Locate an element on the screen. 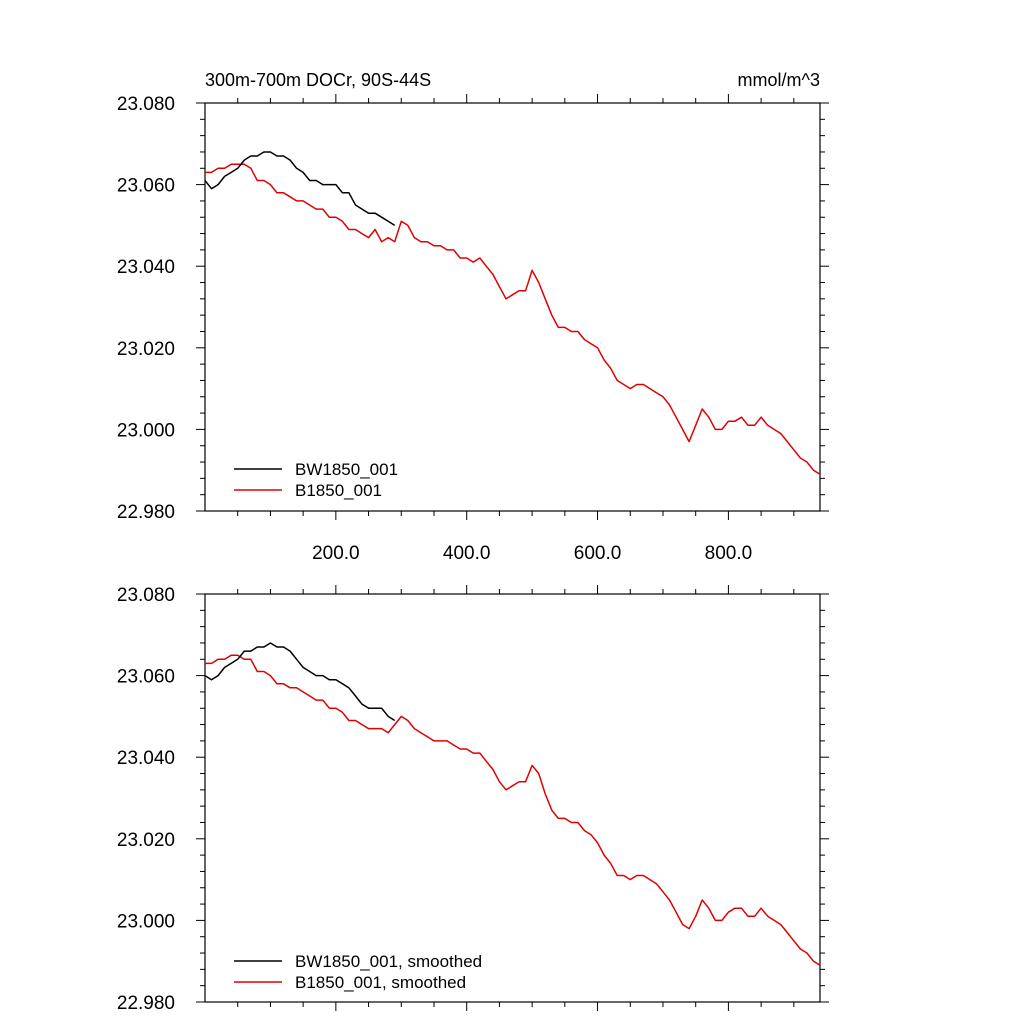 This screenshot has width=1024, height=1024. x-tick-label: 400.0 is located at coordinates (467, 553).